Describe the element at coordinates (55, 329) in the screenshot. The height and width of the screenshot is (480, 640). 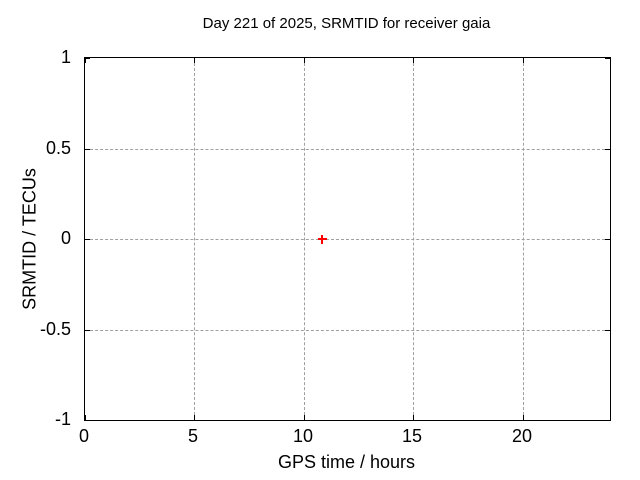
I see `y-tick-label: -0.5` at that location.